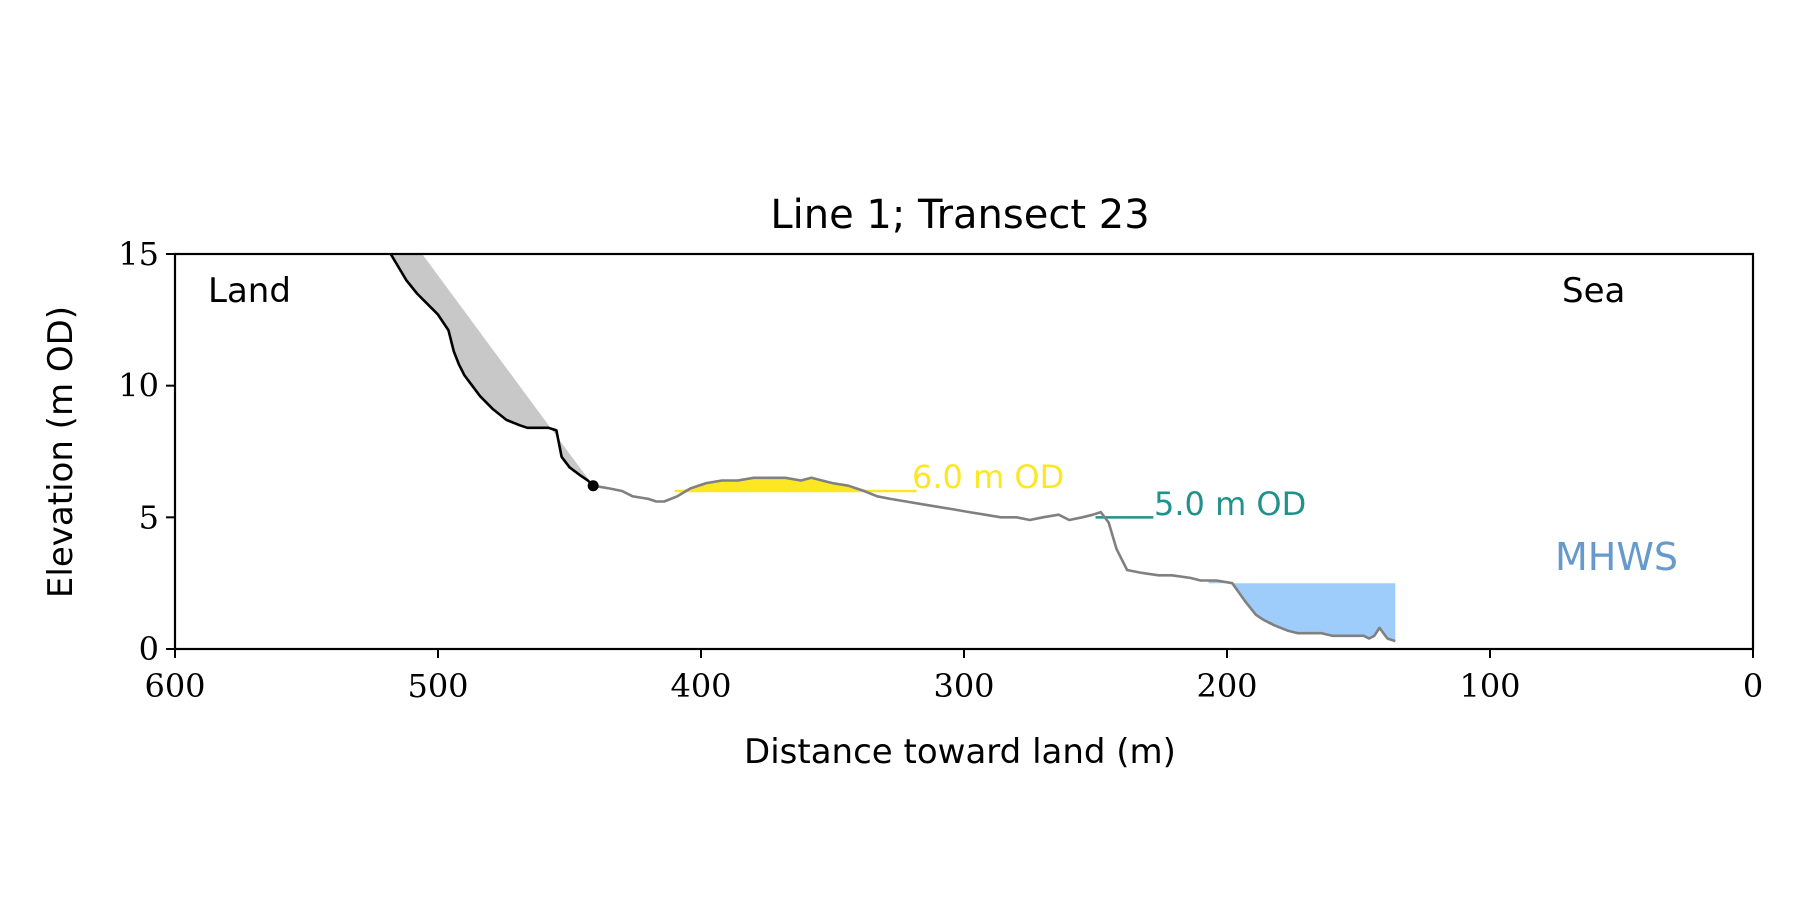 This screenshot has height=900, width=1800. Describe the element at coordinates (149, 649) in the screenshot. I see `y-tick-label: 0` at that location.